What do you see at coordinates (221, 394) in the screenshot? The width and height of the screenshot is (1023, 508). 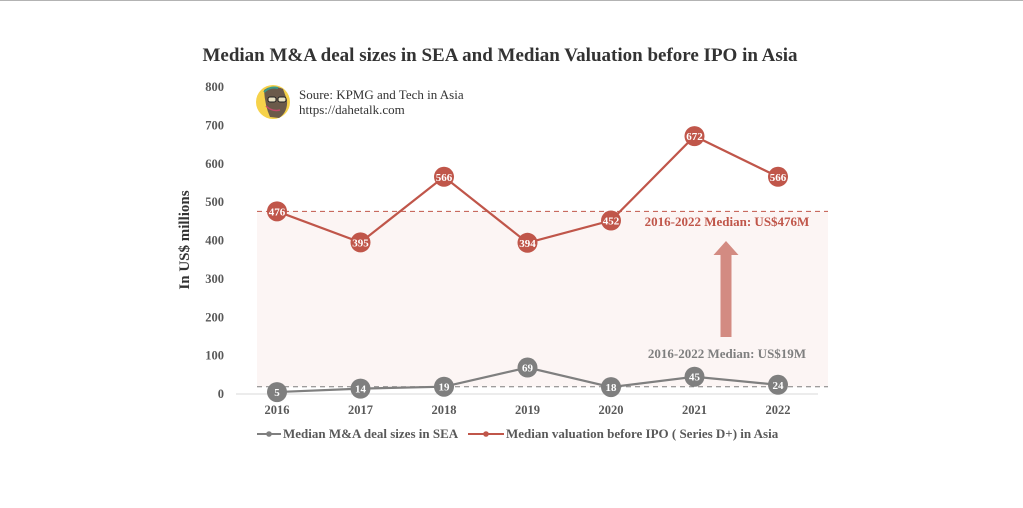 I see `y-tick-label: 0` at bounding box center [221, 394].